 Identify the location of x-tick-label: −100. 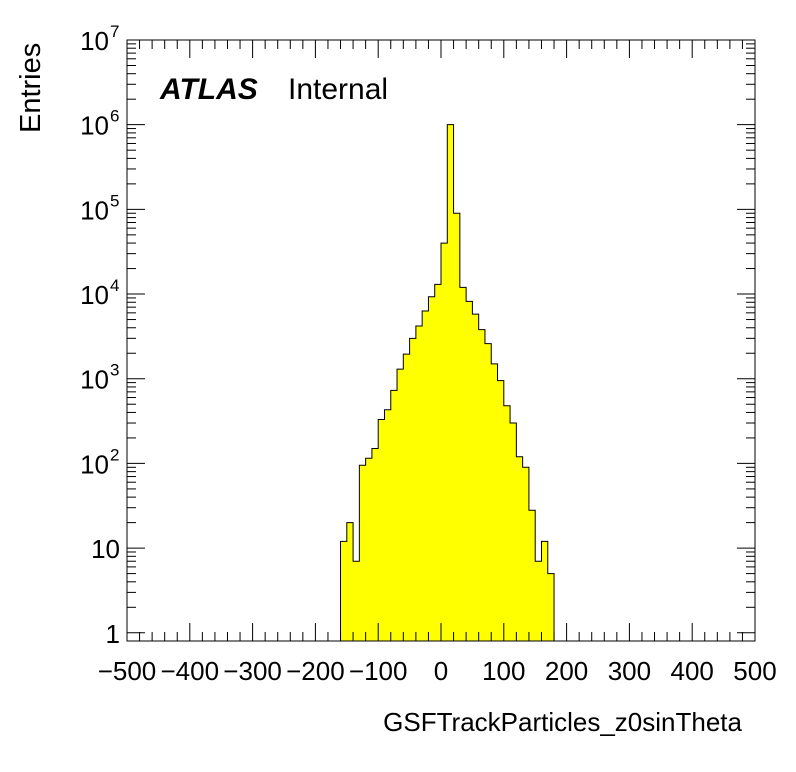
(378, 671).